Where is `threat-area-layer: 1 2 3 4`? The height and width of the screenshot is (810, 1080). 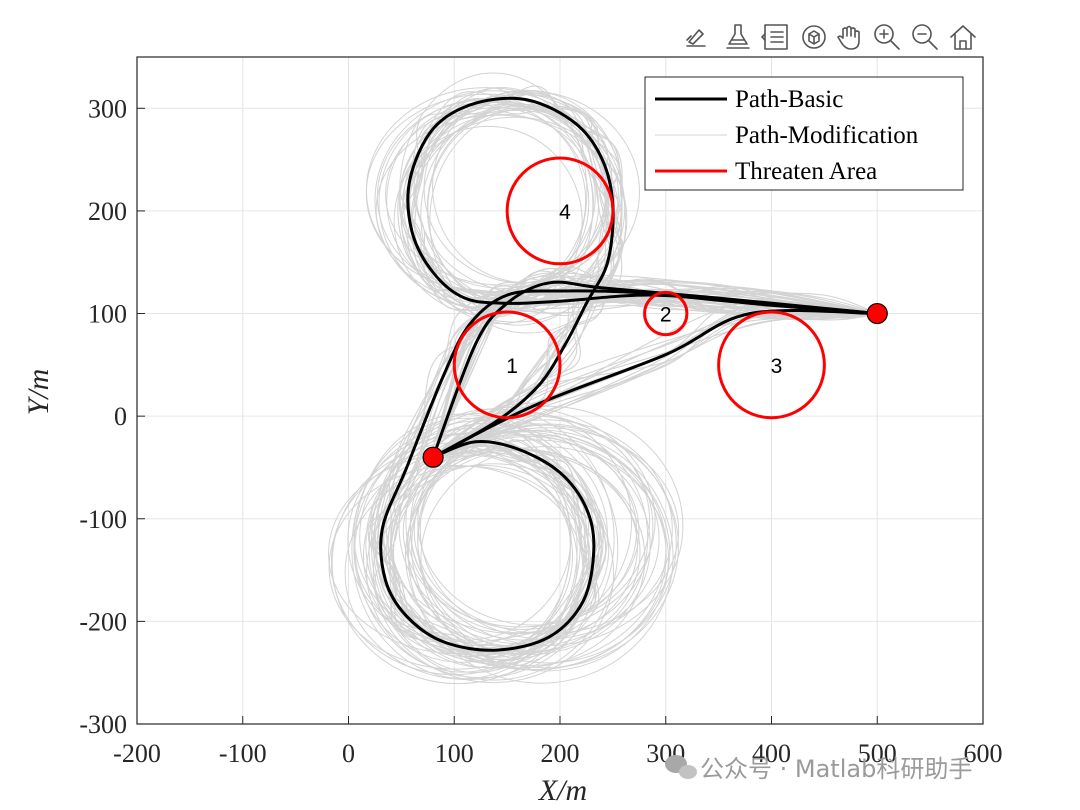
threat-area-layer: 1 2 3 4 is located at coordinates (639, 288).